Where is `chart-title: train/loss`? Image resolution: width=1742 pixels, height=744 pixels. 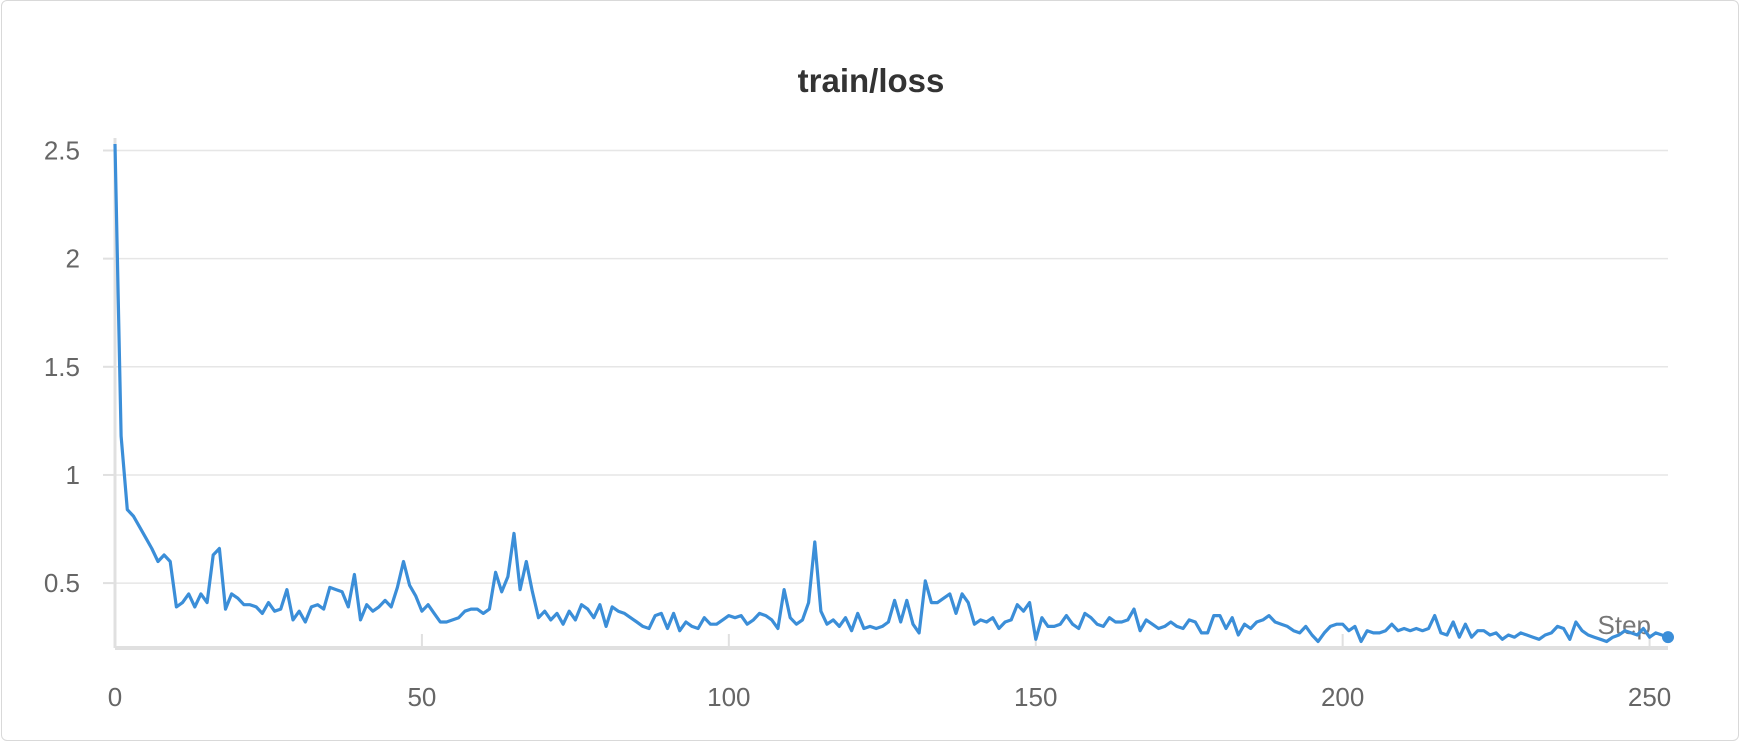 chart-title: train/loss is located at coordinates (871, 80).